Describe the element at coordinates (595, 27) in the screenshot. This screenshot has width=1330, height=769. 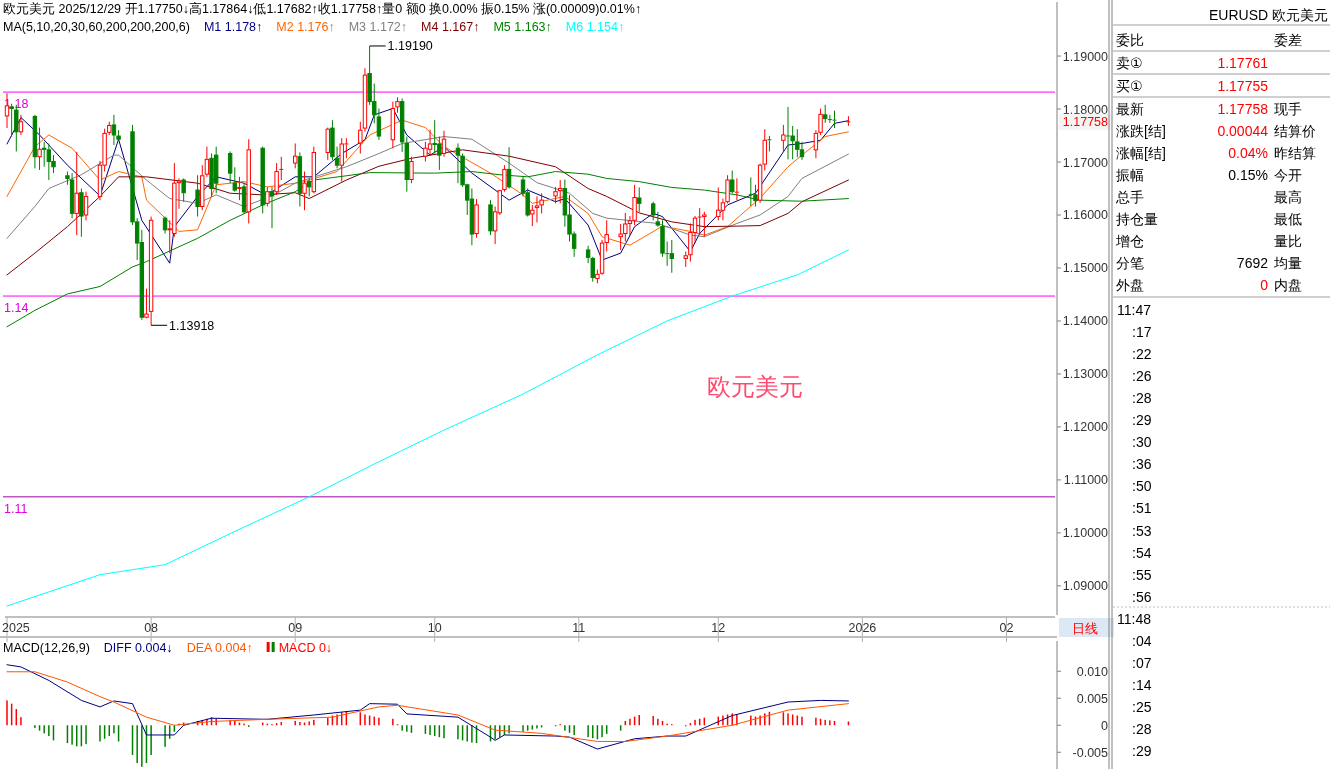
I see `legend-item: M6 1.154↑` at that location.